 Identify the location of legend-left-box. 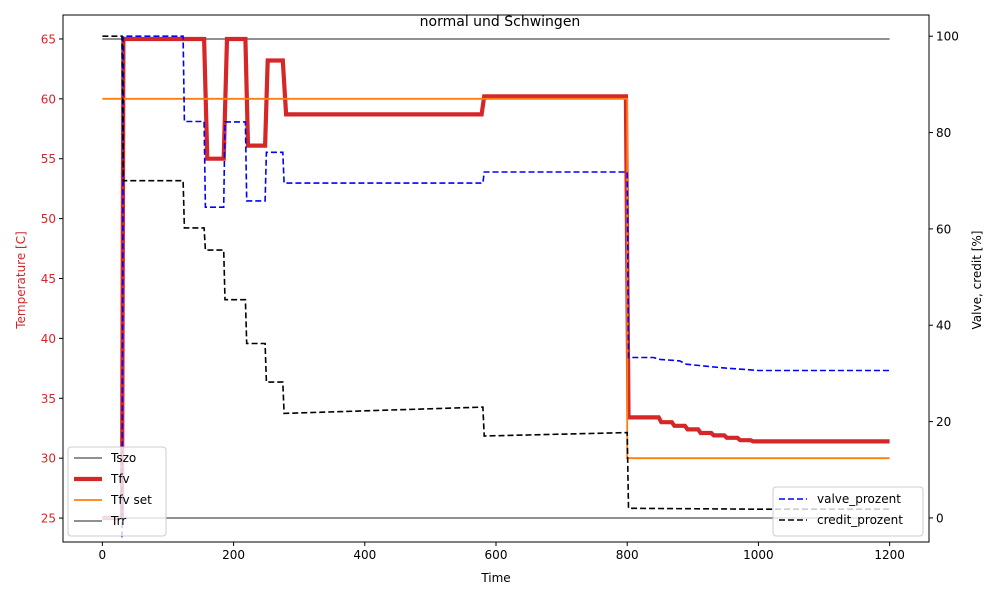
(117, 491).